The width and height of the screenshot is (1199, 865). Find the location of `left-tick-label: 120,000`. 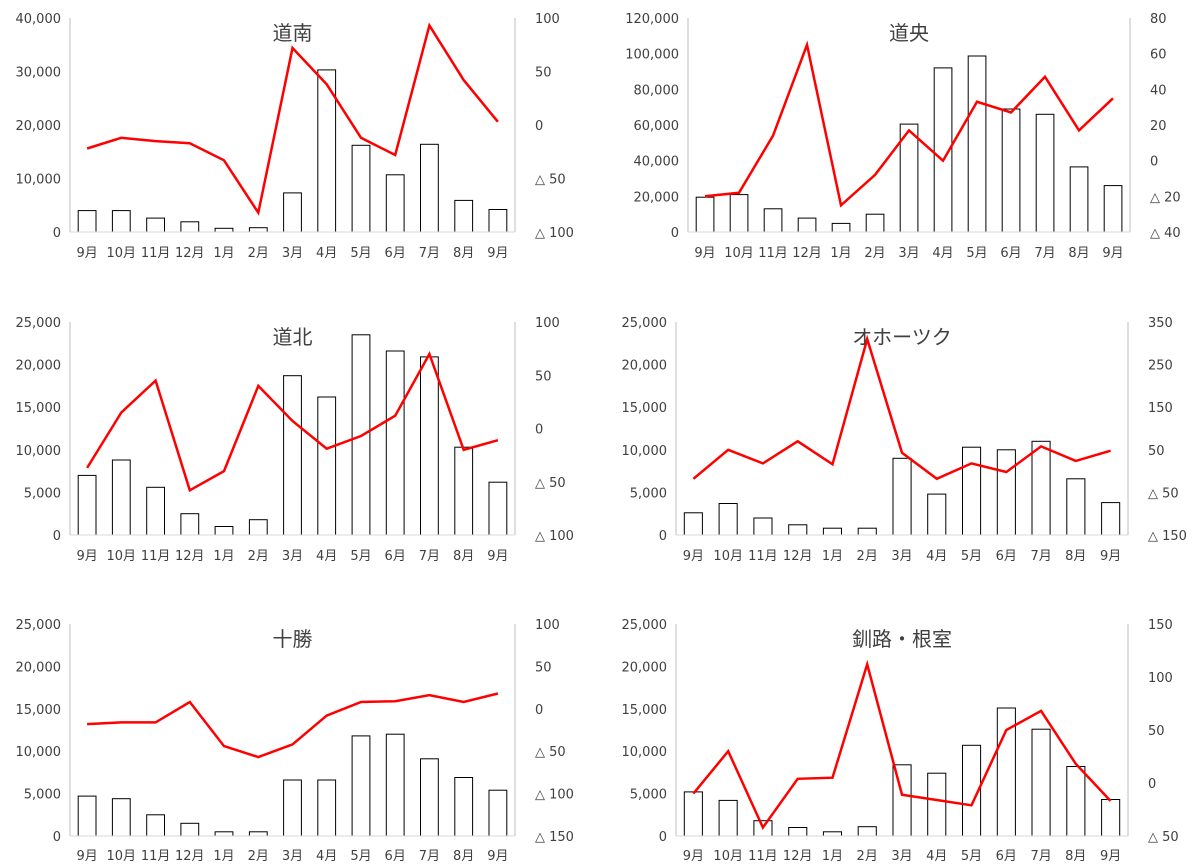

left-tick-label: 120,000 is located at coordinates (652, 19).